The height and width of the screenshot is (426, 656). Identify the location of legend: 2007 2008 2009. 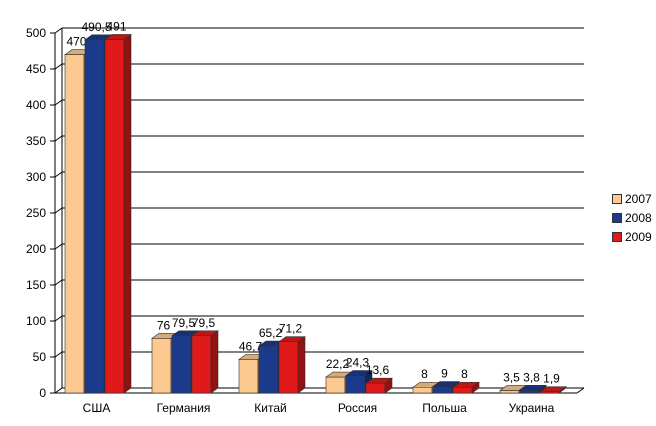
(632, 220).